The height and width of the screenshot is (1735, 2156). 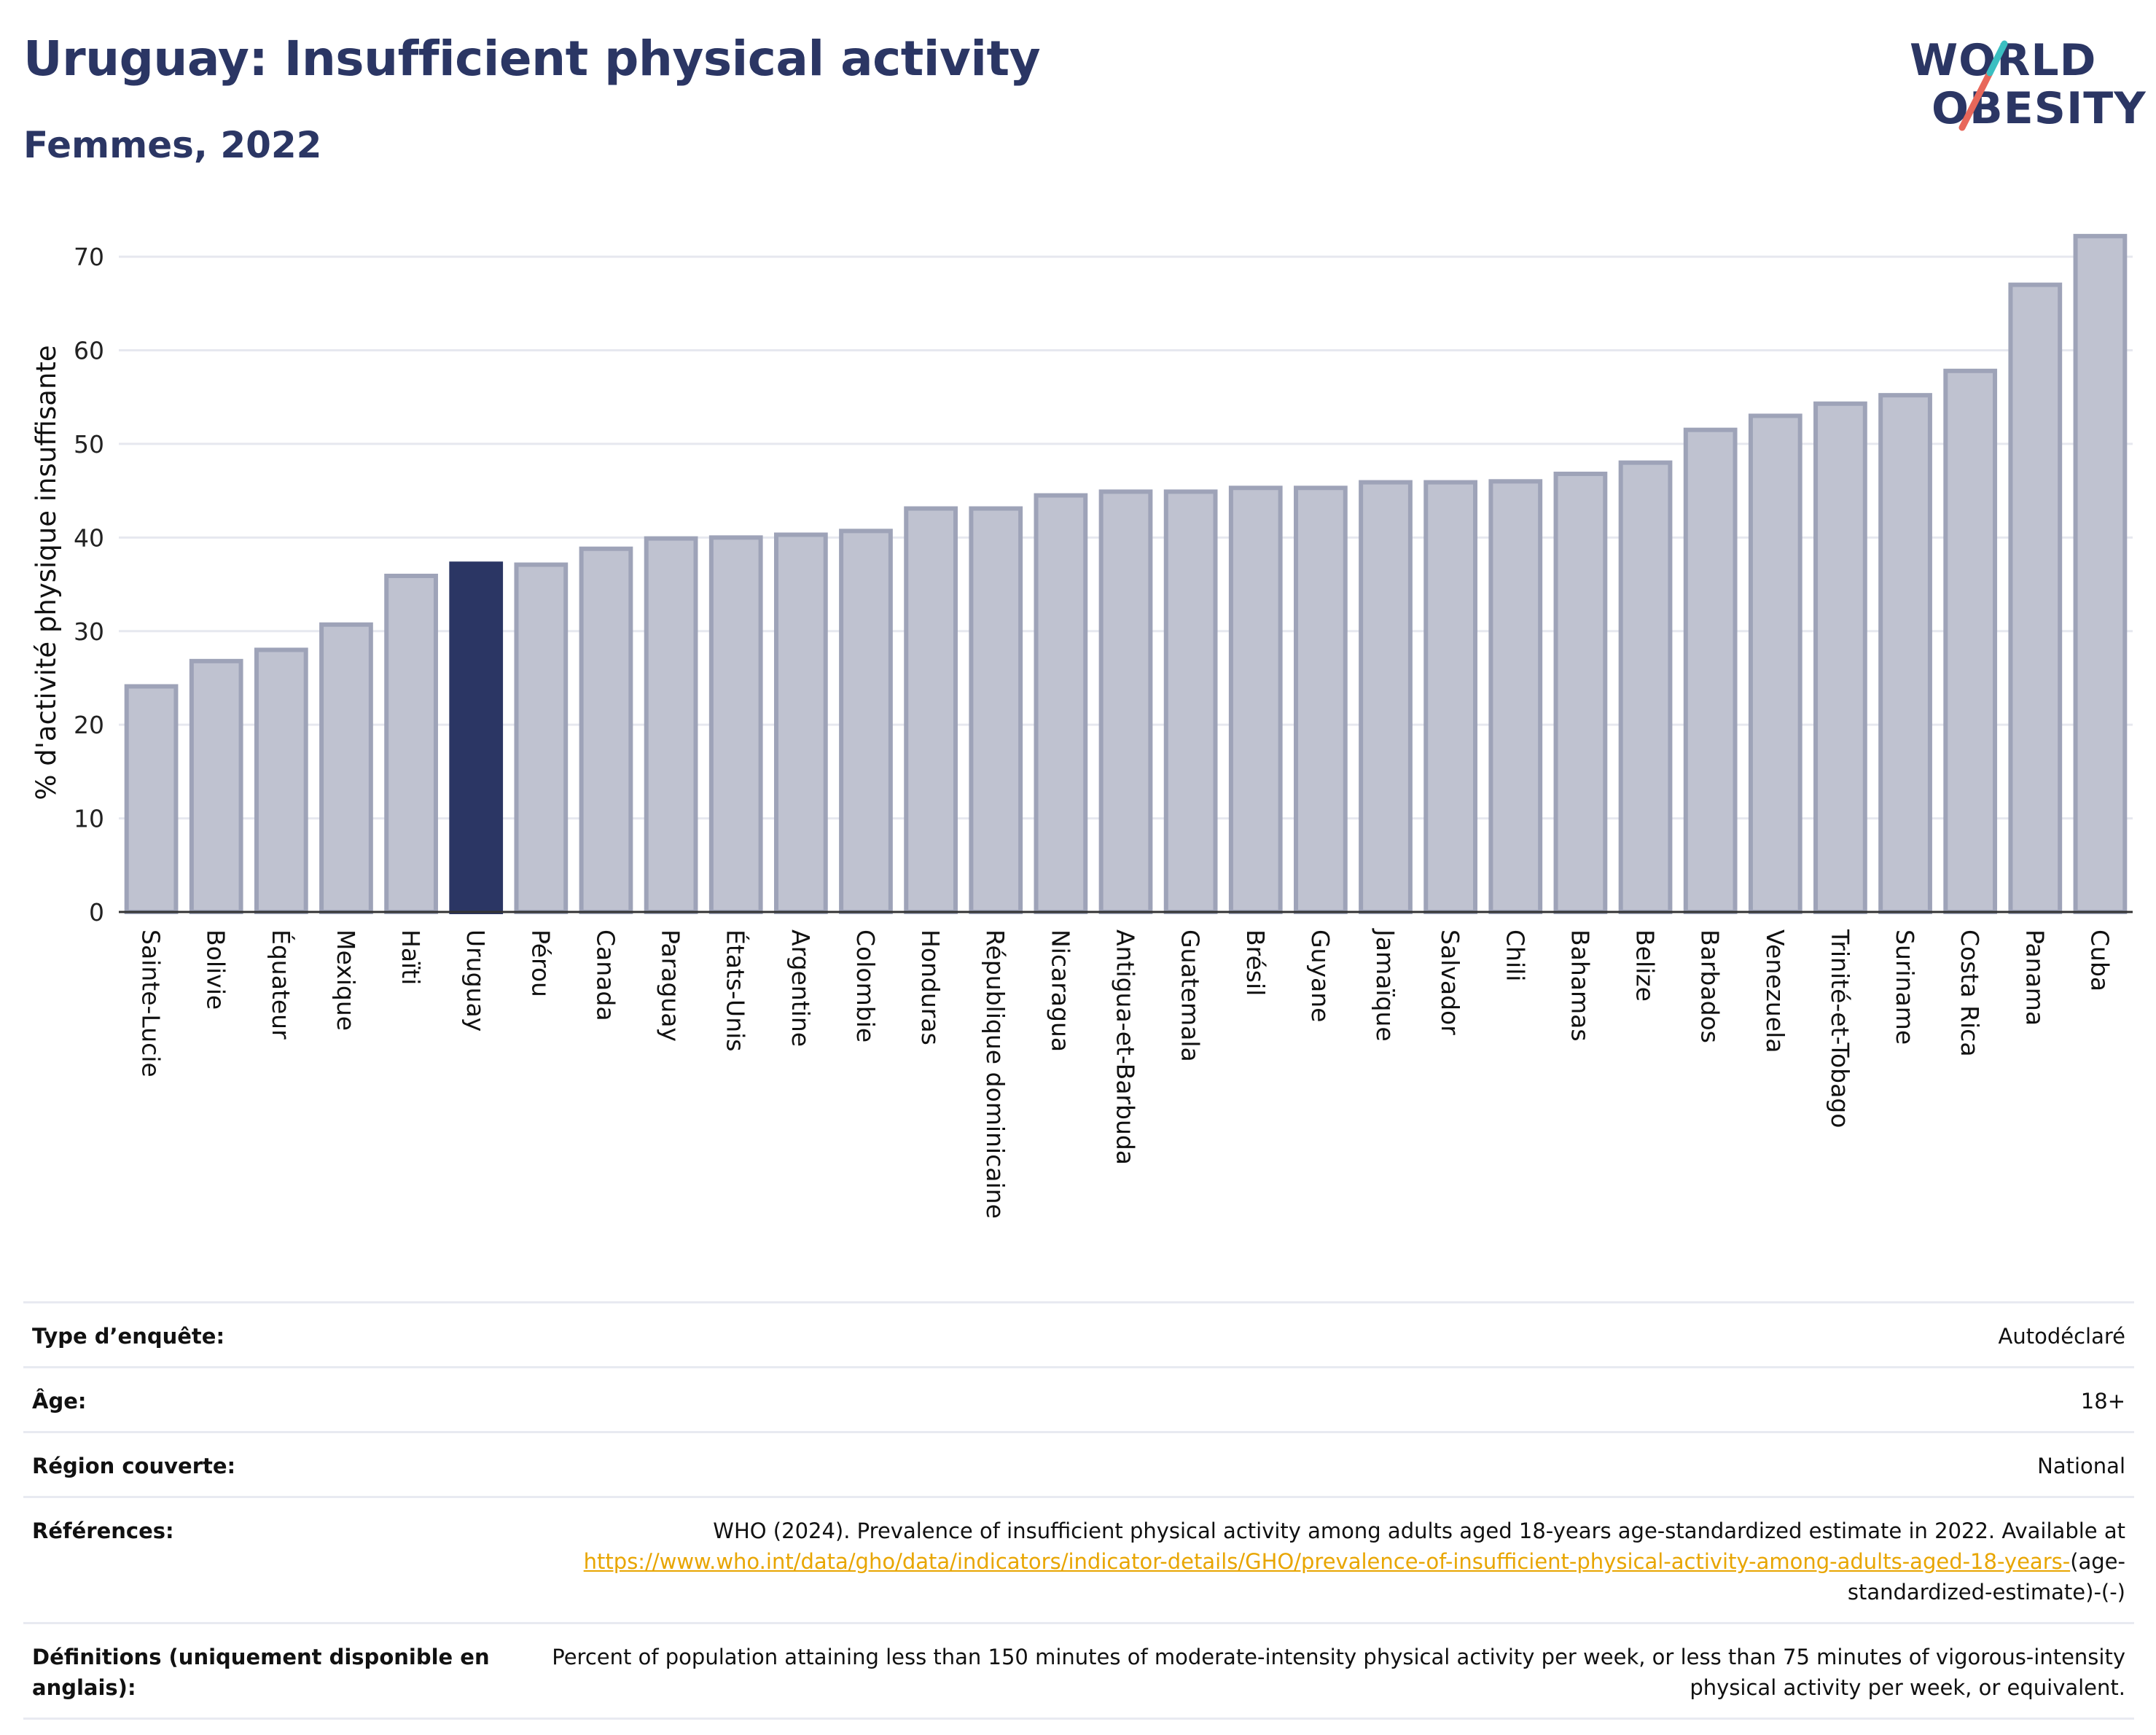 What do you see at coordinates (2102, 1401) in the screenshot?
I see `details-value: 18+` at bounding box center [2102, 1401].